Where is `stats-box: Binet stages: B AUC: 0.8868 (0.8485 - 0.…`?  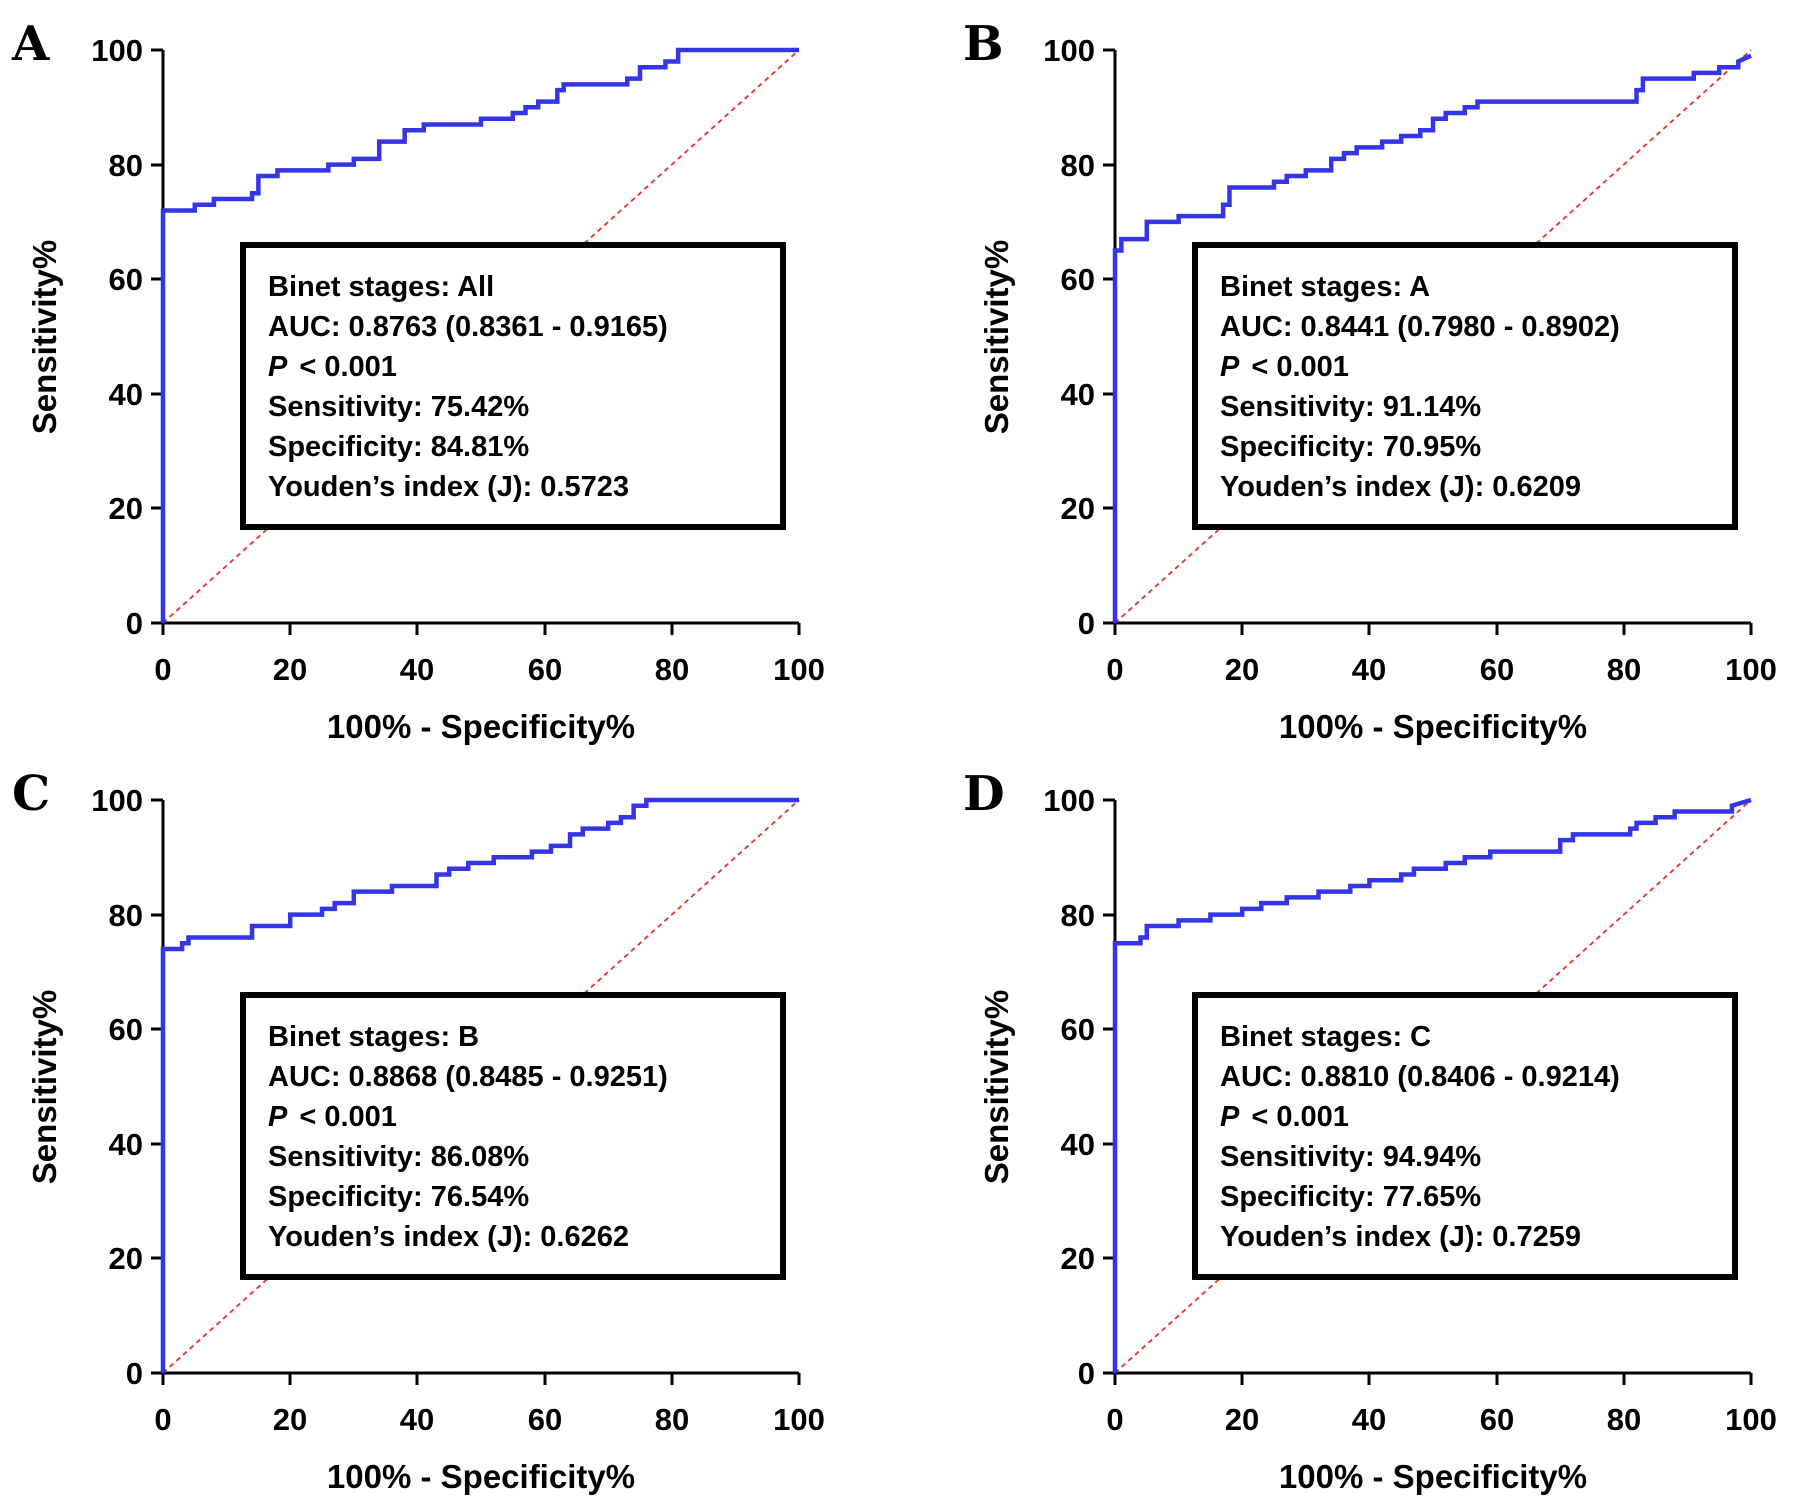 stats-box: Binet stages: B AUC: 0.8868 (0.8485 - 0.… is located at coordinates (513, 1136).